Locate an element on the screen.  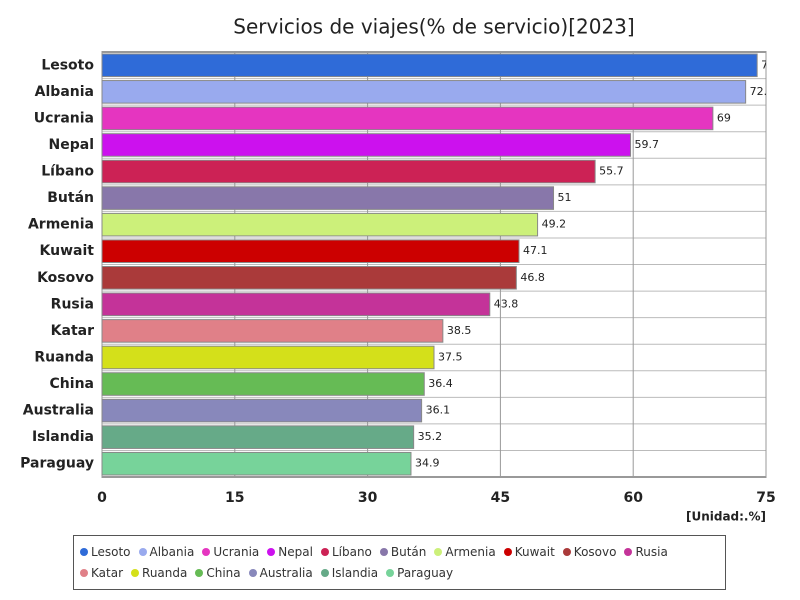
legend-item: Albania is located at coordinates (166, 552).